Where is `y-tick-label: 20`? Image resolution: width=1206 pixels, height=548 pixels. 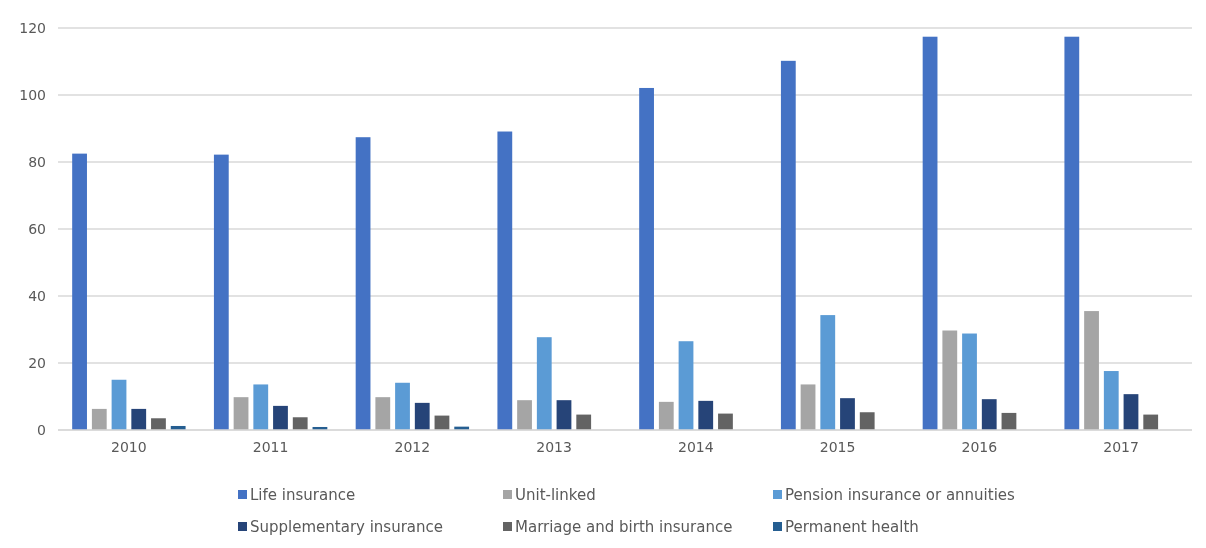 y-tick-label: 20 is located at coordinates (37, 362).